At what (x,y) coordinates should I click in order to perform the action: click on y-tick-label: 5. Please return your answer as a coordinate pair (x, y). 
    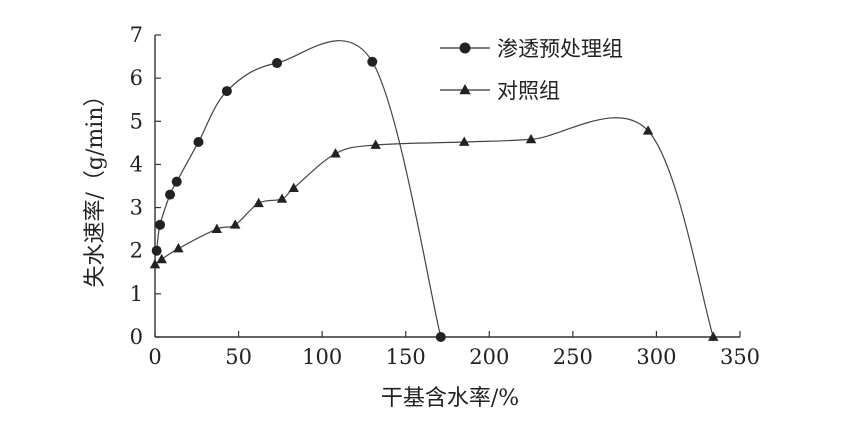
    Looking at the image, I should click on (136, 121).